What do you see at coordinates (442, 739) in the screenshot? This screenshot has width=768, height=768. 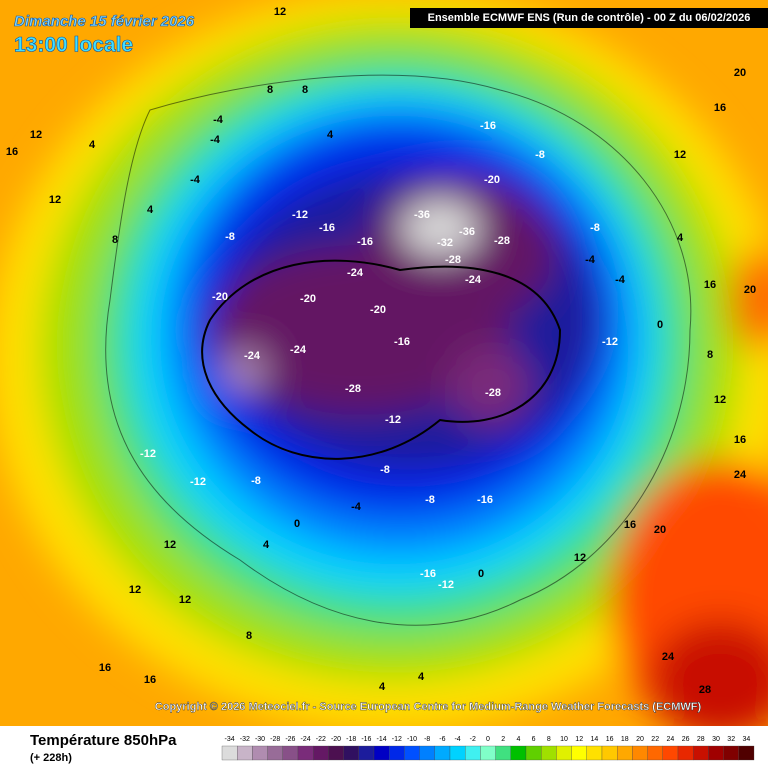 I see `scale-tick-label: -6` at bounding box center [442, 739].